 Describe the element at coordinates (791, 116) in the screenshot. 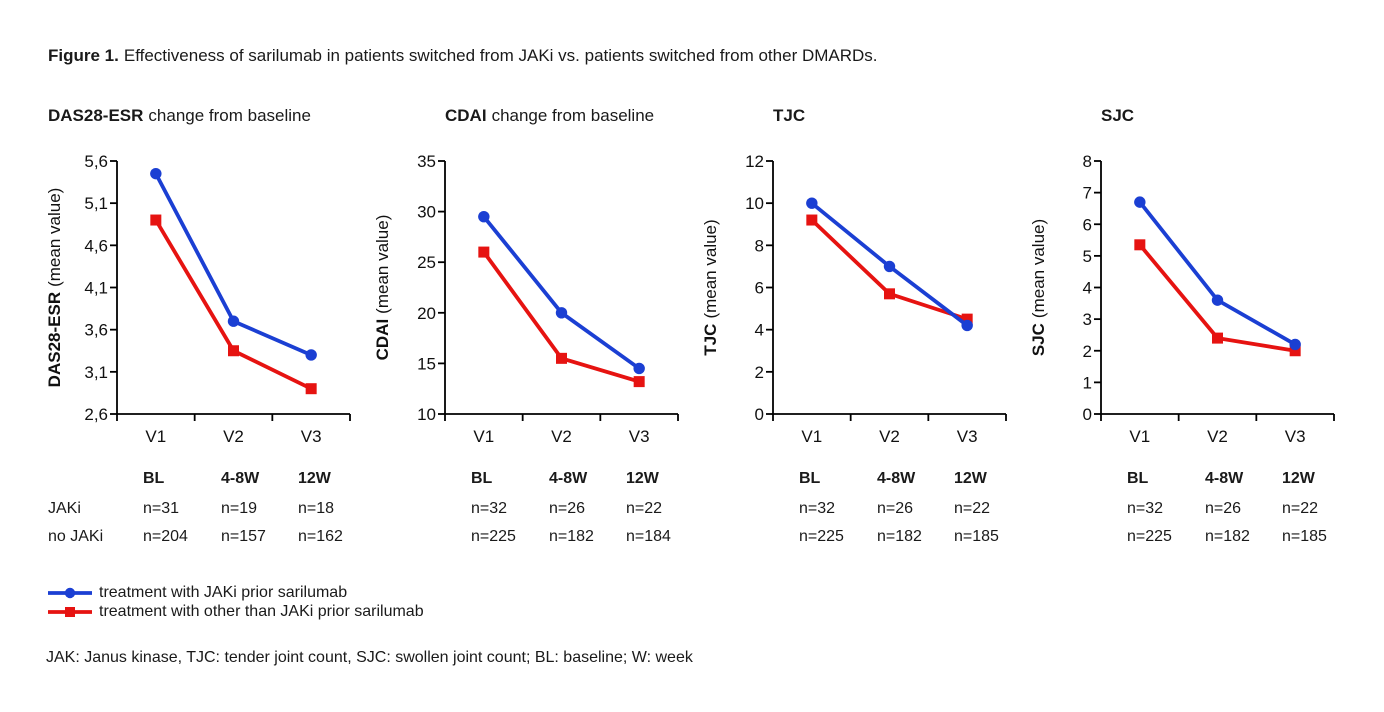

I see `chart-title: TJC` at that location.